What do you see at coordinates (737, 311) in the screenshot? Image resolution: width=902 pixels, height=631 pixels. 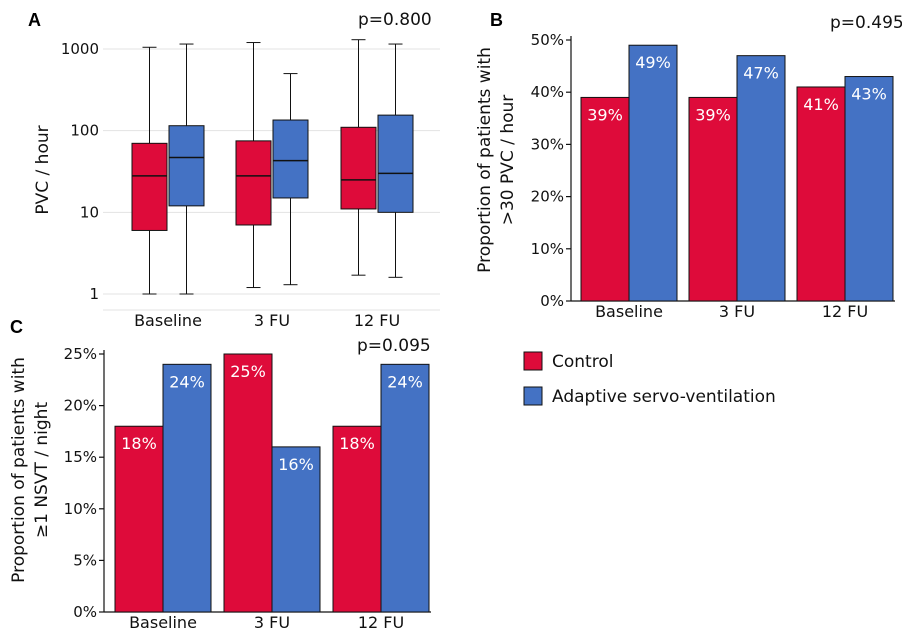 I see `panel-b-category-label: 3 FU` at bounding box center [737, 311].